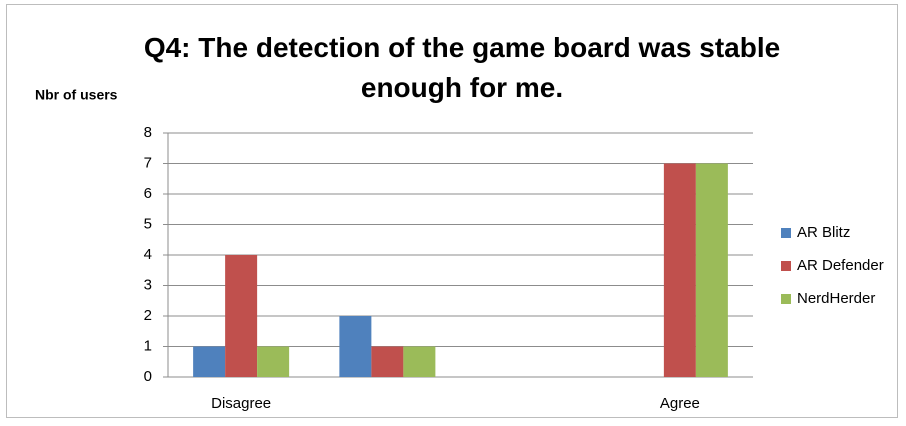 The width and height of the screenshot is (906, 426). I want to click on legend-label: AR Defender, so click(840, 265).